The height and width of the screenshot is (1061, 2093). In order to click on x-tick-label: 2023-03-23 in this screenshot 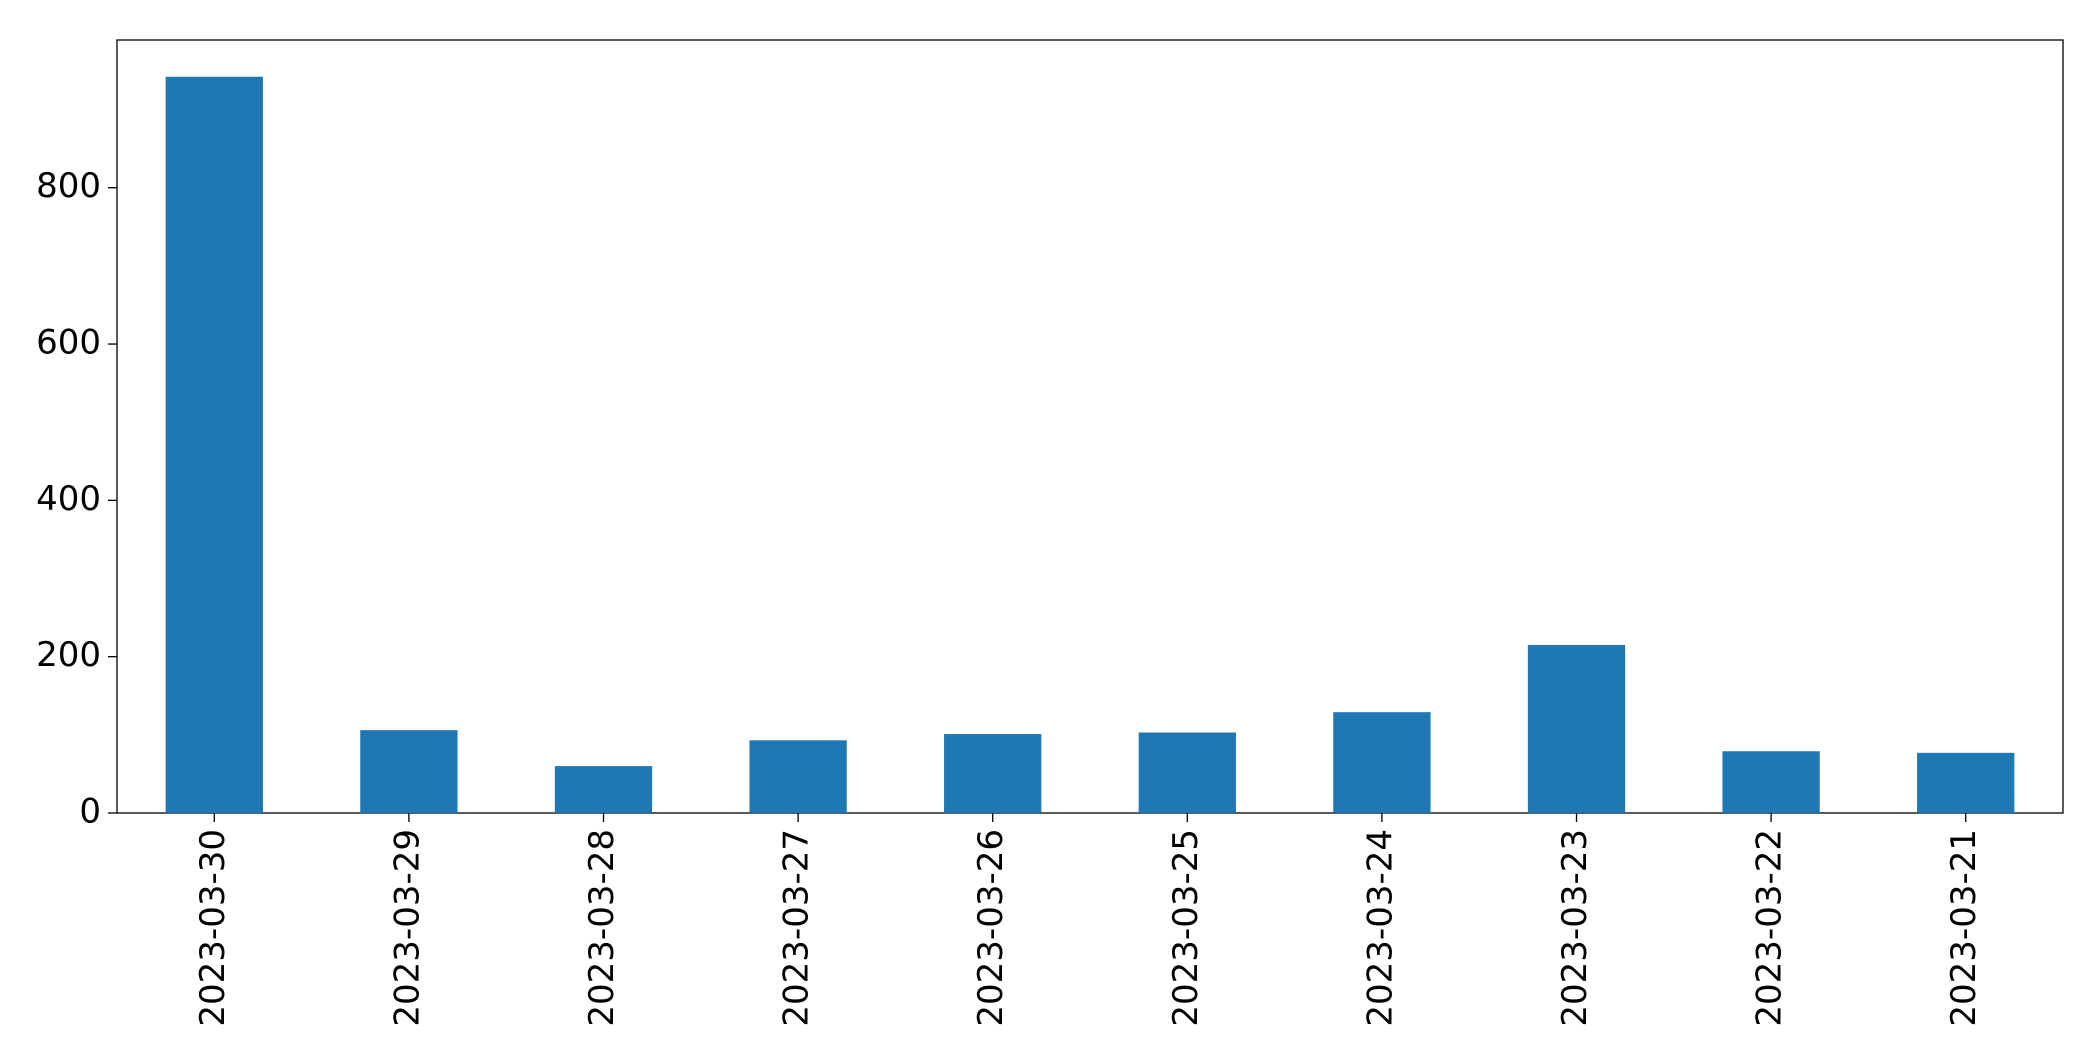, I will do `click(1575, 928)`.